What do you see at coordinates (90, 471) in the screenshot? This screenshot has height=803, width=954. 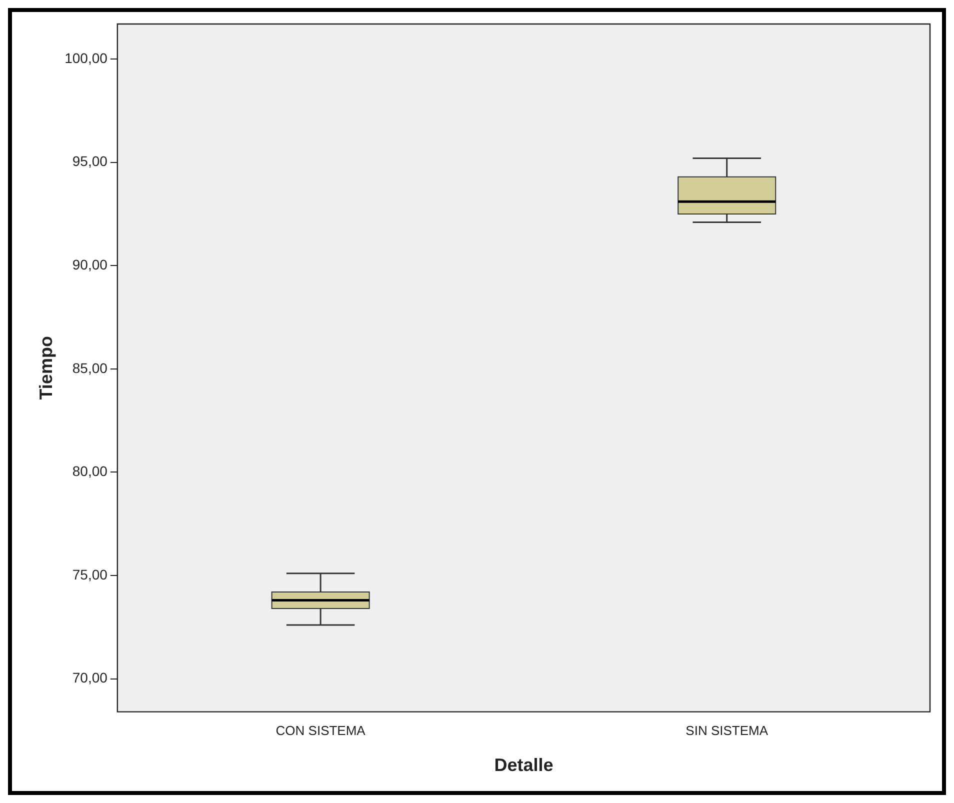 I see `y-tick-label: 80,00` at bounding box center [90, 471].